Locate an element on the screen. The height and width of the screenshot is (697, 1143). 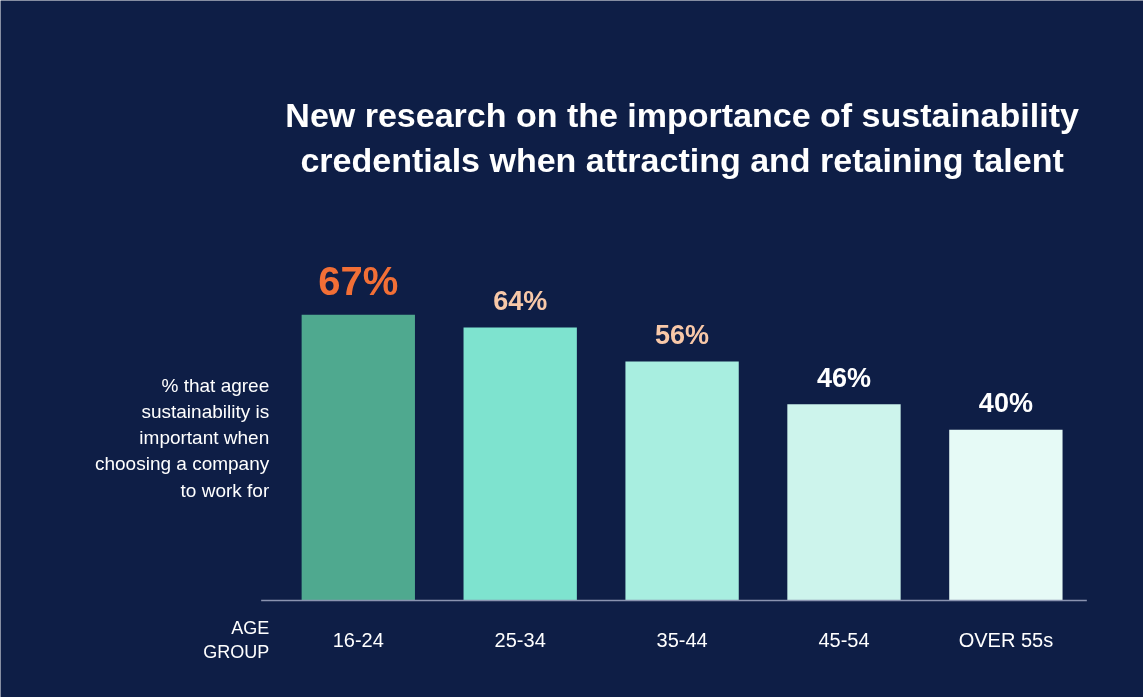
chart-title: New research on the importance of sustainability credentials when attracting and retaining talent is located at coordinates (682, 137).